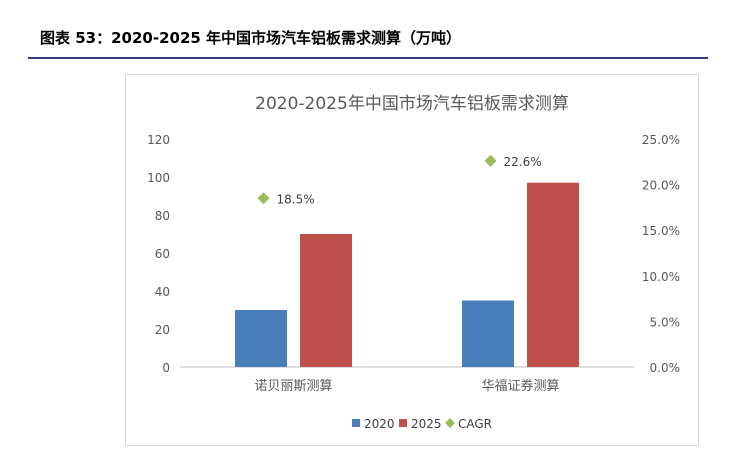 Image resolution: width=736 pixels, height=472 pixels. I want to click on y2-tick-label: 25.0%, so click(661, 140).